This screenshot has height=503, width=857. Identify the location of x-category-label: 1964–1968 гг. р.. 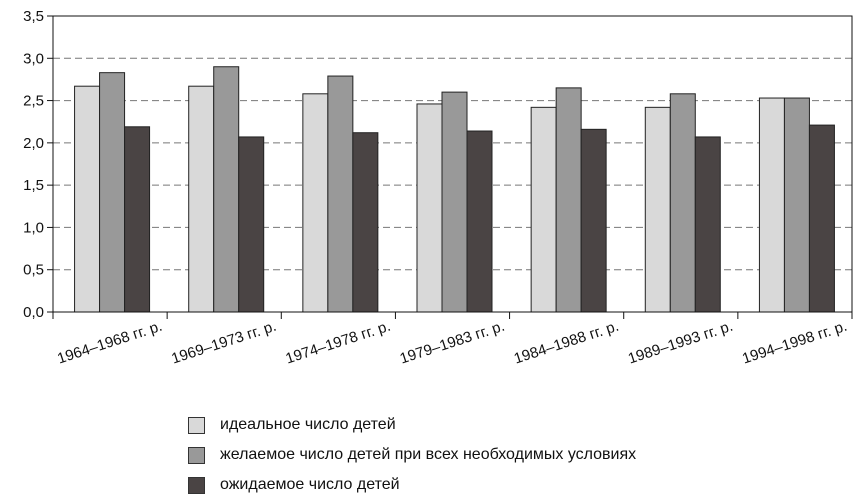
(109, 343).